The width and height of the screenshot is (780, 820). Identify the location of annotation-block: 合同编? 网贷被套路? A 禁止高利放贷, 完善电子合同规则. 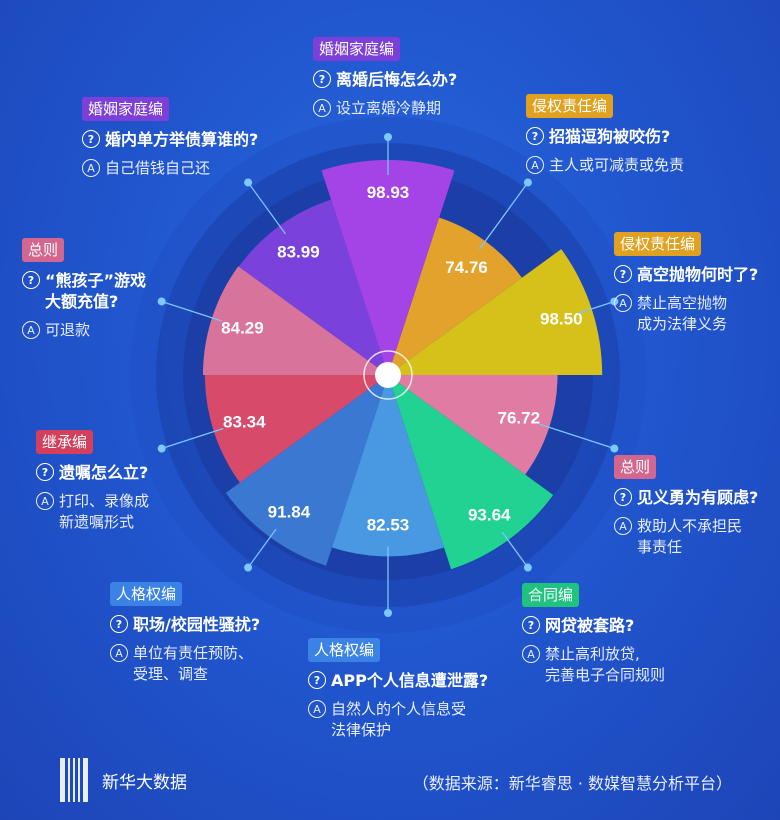
(593, 634).